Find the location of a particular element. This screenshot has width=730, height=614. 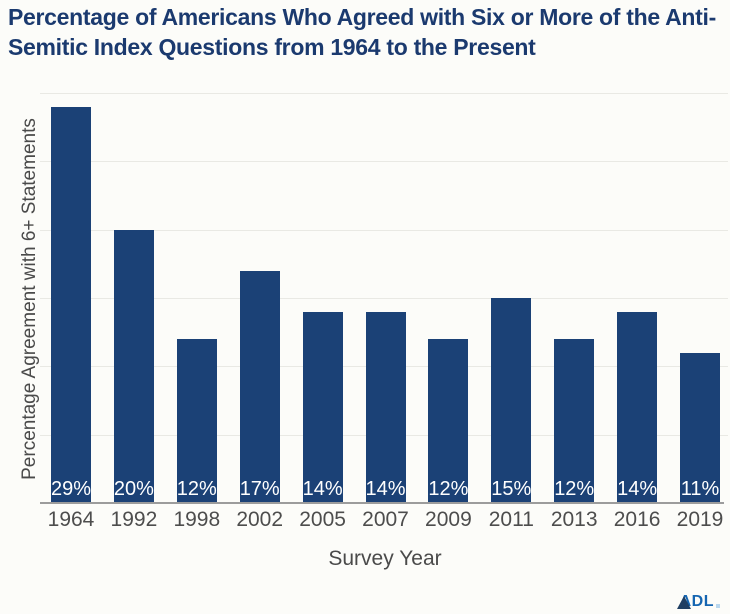

x-tick-1998: 1998 is located at coordinates (197, 519).